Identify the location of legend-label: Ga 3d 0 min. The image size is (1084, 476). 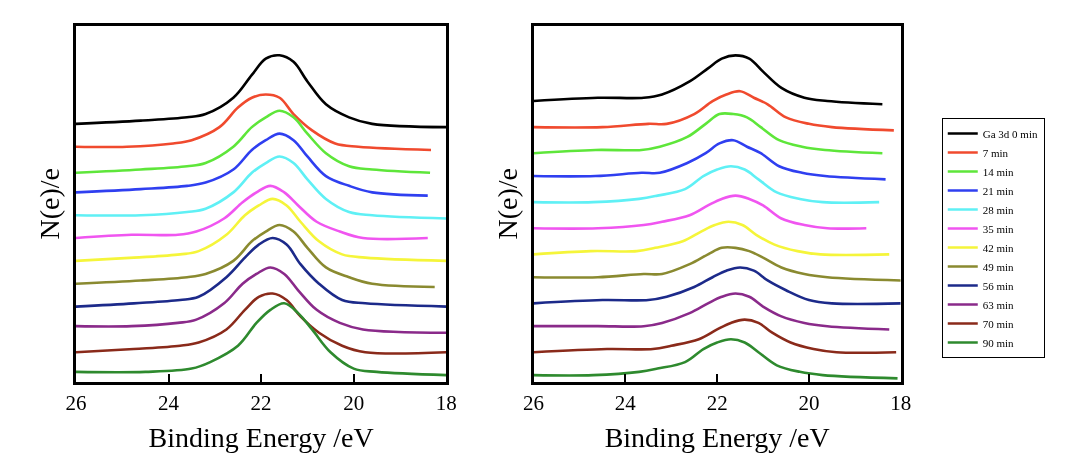
(1010, 133).